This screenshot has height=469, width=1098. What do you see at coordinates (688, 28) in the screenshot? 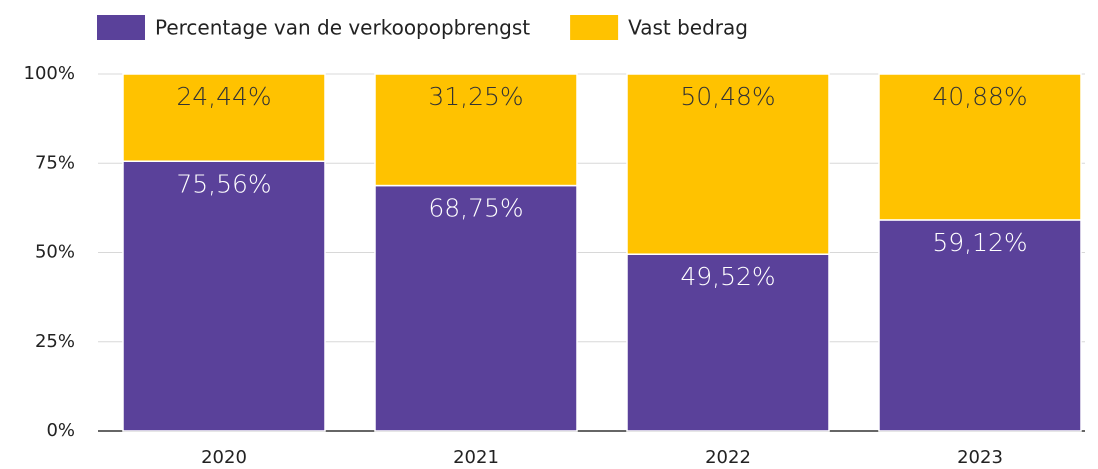
I see `legend-label: Vast bedrag` at bounding box center [688, 28].